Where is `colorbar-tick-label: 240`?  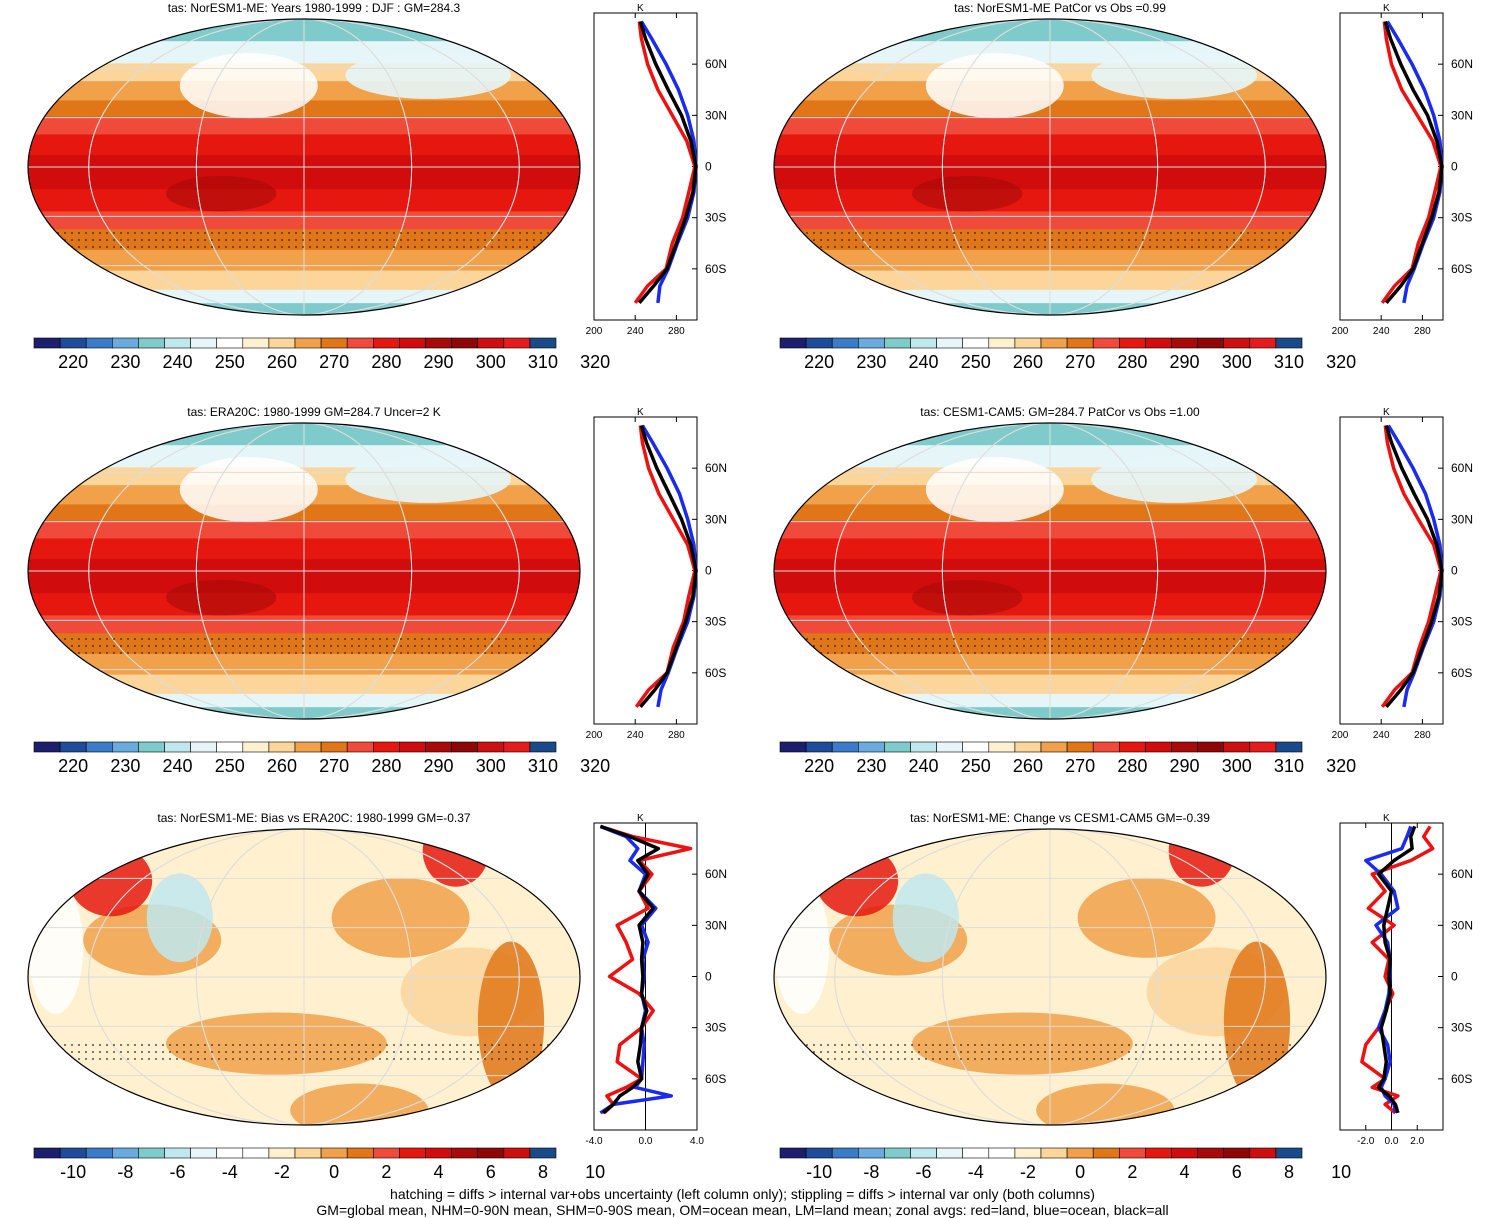
colorbar-tick-label: 240 is located at coordinates (924, 766).